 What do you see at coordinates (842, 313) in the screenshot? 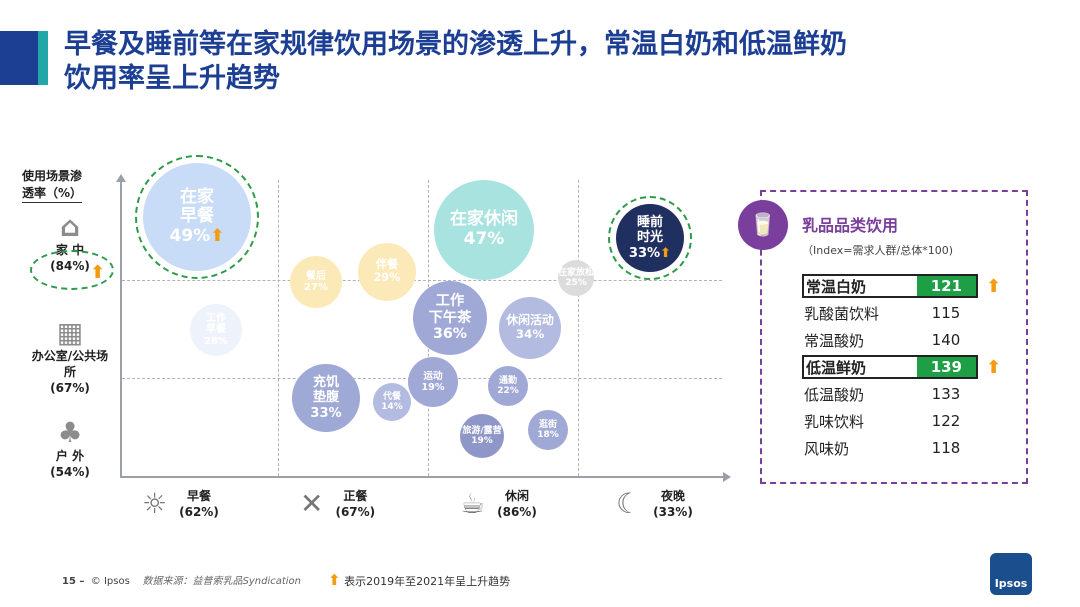
I see `panel-row-name: 乳酸菌饮料` at bounding box center [842, 313].